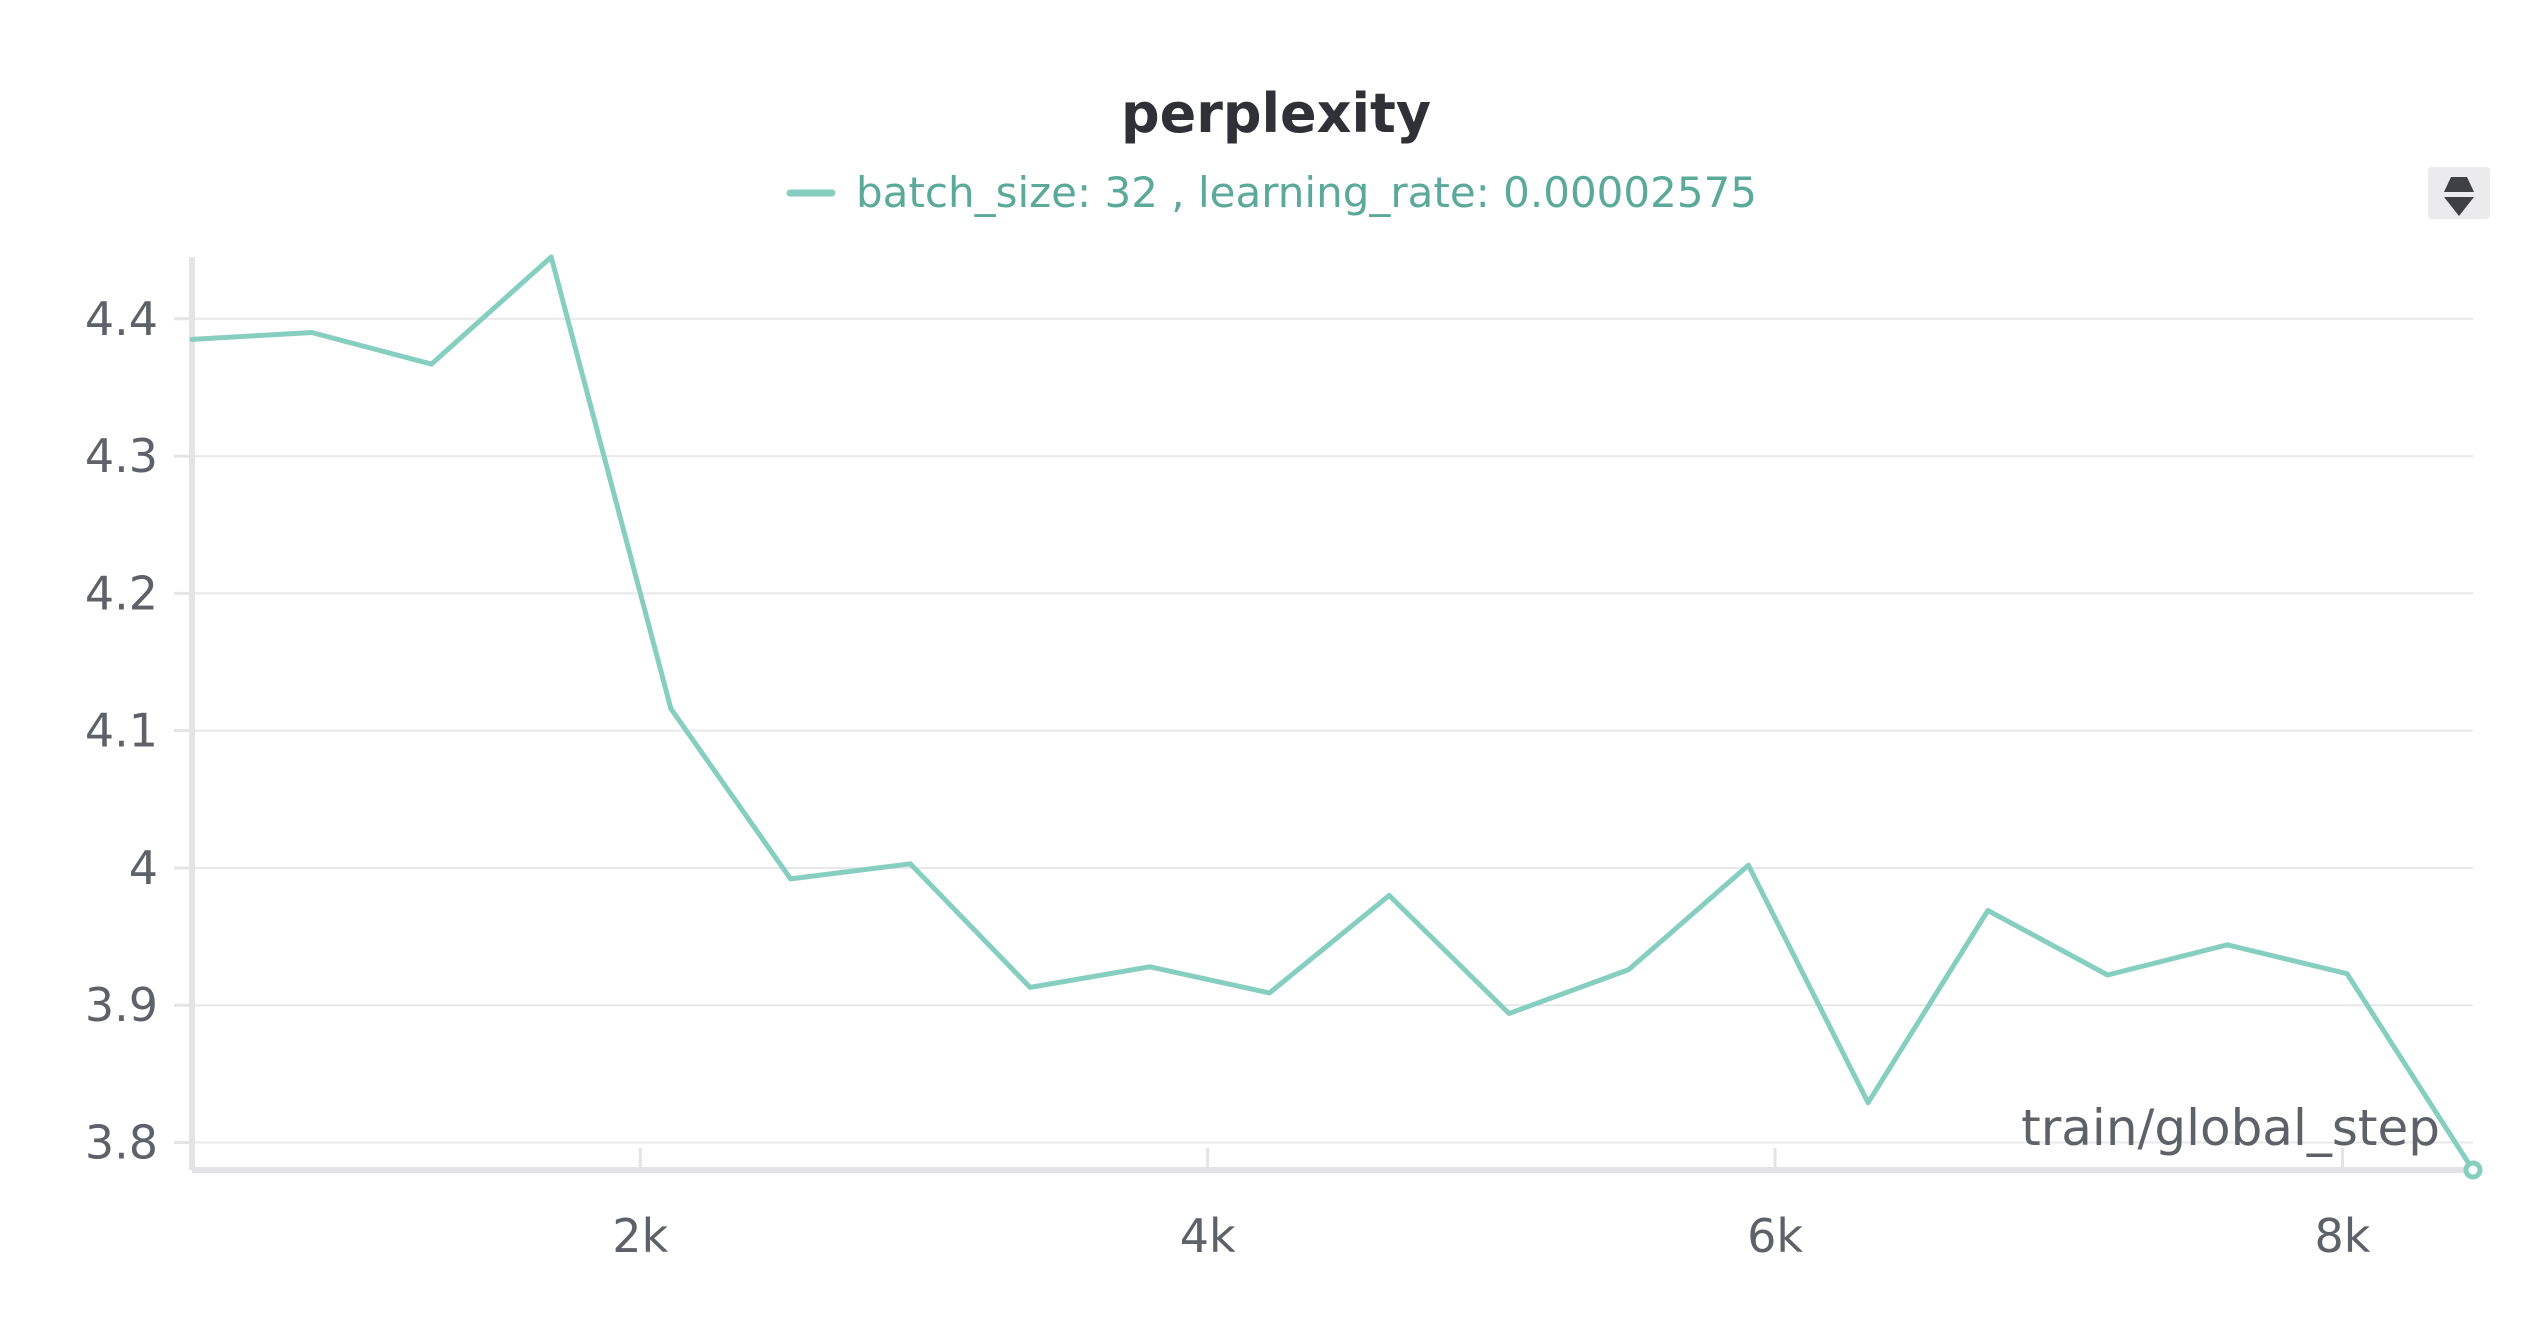 Image resolution: width=2528 pixels, height=1328 pixels. Describe the element at coordinates (640, 1236) in the screenshot. I see `x-tick-label: 2k` at that location.